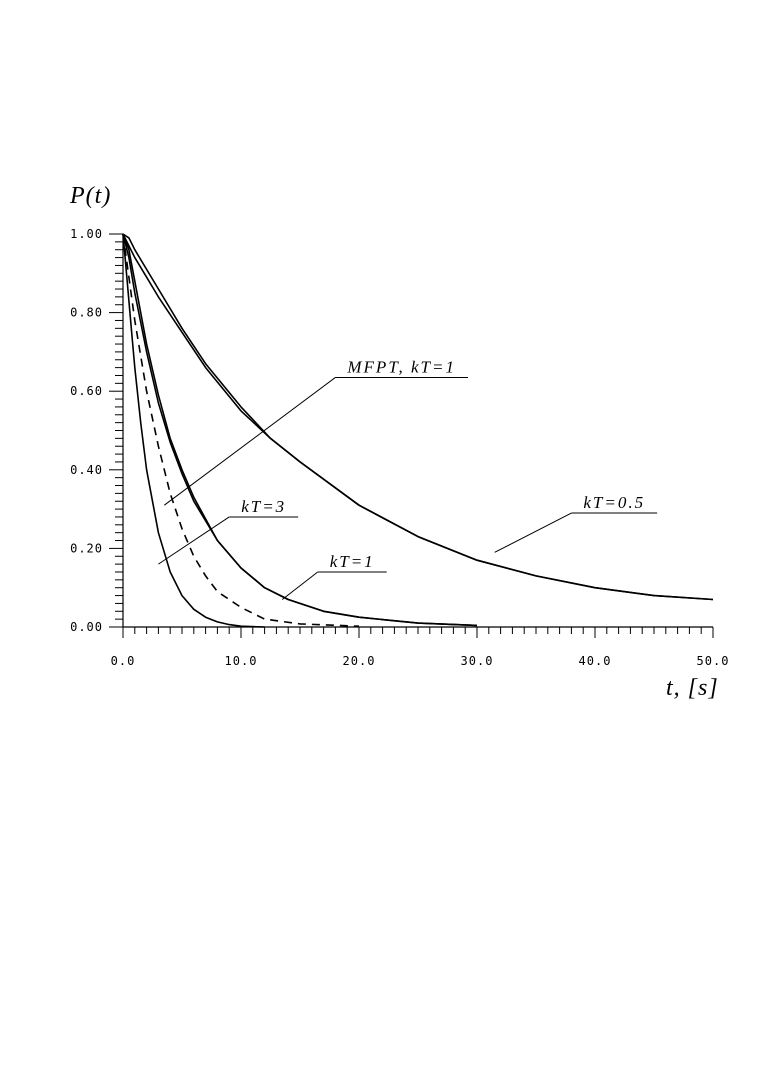 Image resolution: width=763 pixels, height=1086 pixels. What do you see at coordinates (595, 661) in the screenshot?
I see `x-tick-label: 40.0` at bounding box center [595, 661].